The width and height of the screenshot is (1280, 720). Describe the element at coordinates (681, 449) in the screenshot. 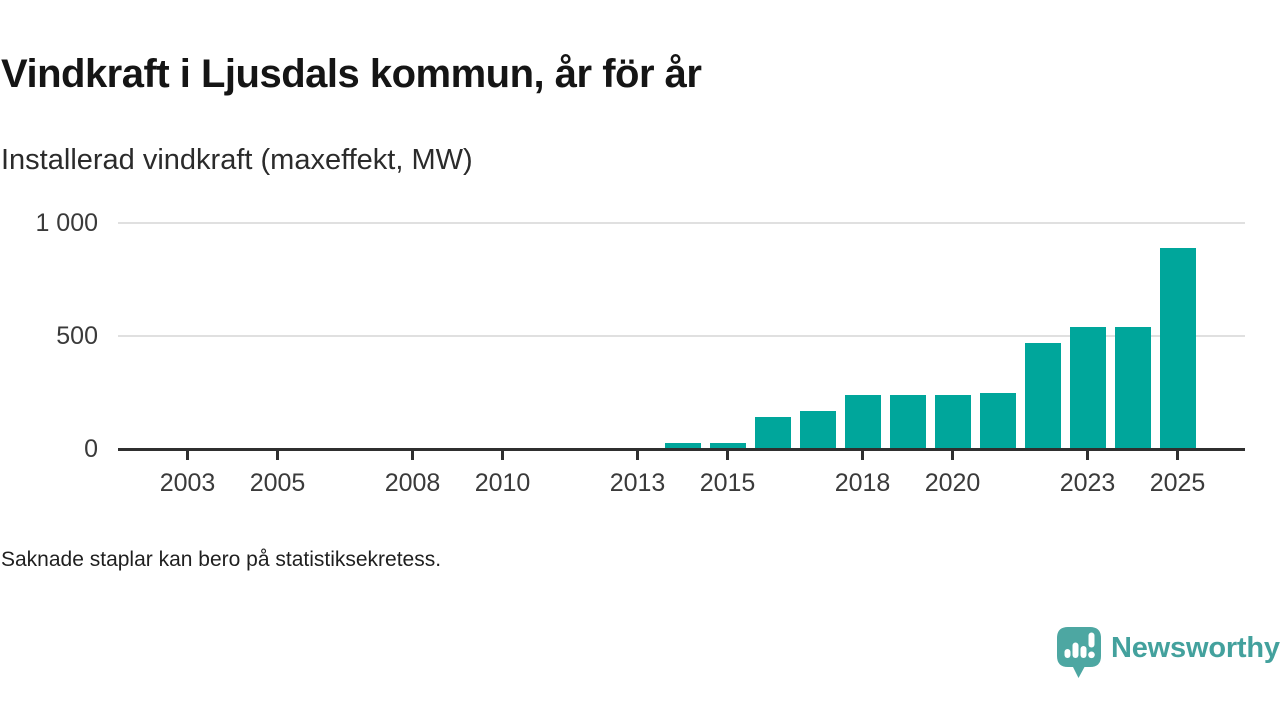

I see `x-axis-baseline` at that location.